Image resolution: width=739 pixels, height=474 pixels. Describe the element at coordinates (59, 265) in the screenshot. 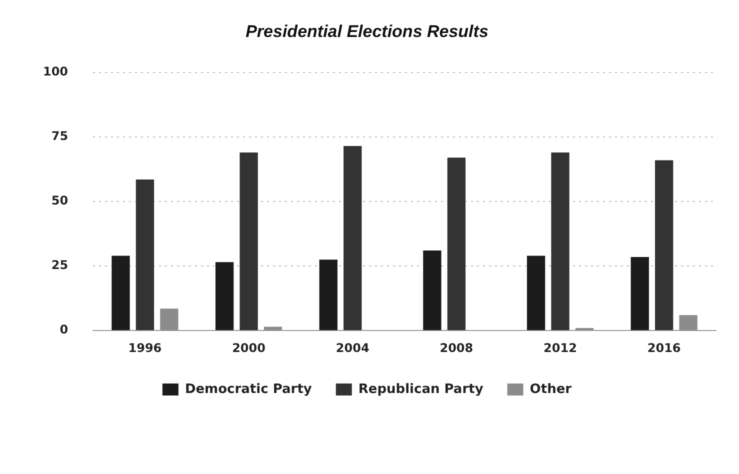

I see `y-tick-label: 25` at that location.